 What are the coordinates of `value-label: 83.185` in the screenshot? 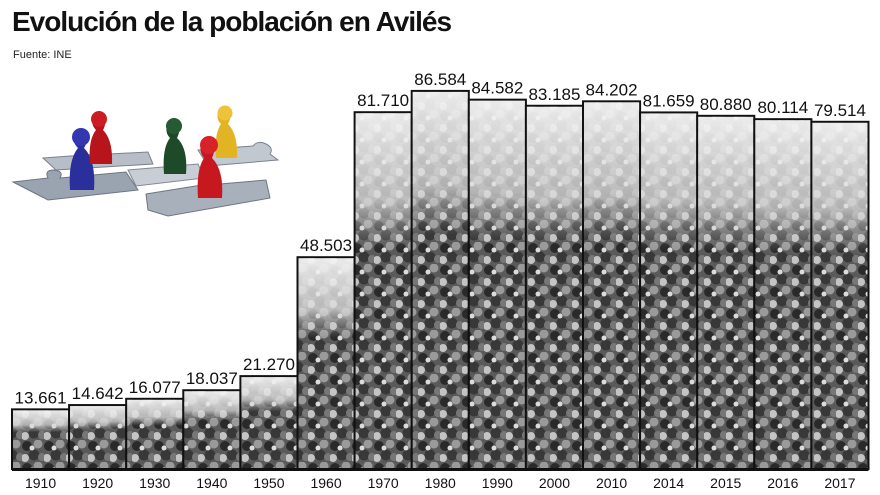 It's located at (554, 94).